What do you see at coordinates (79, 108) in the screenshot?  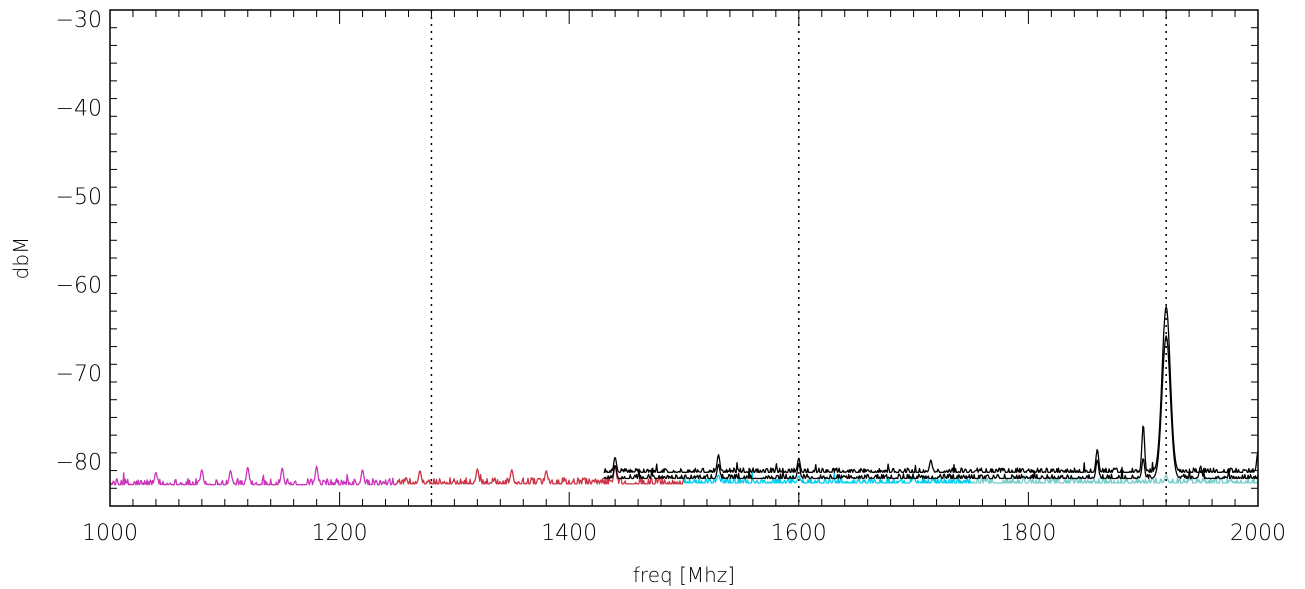 I see `y-tick-label: −40` at bounding box center [79, 108].